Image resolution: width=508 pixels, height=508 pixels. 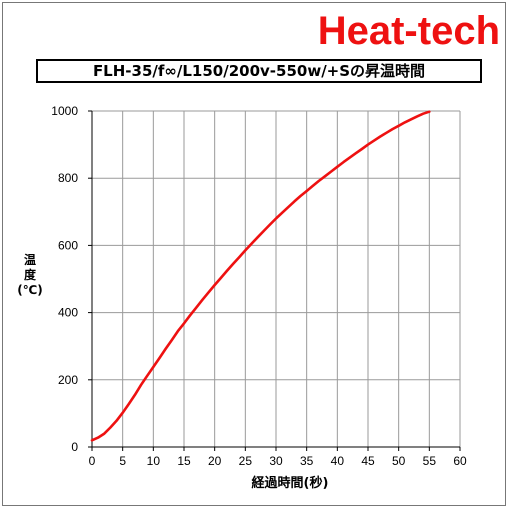 I want to click on x-tick-label: 45, so click(x=368, y=461).